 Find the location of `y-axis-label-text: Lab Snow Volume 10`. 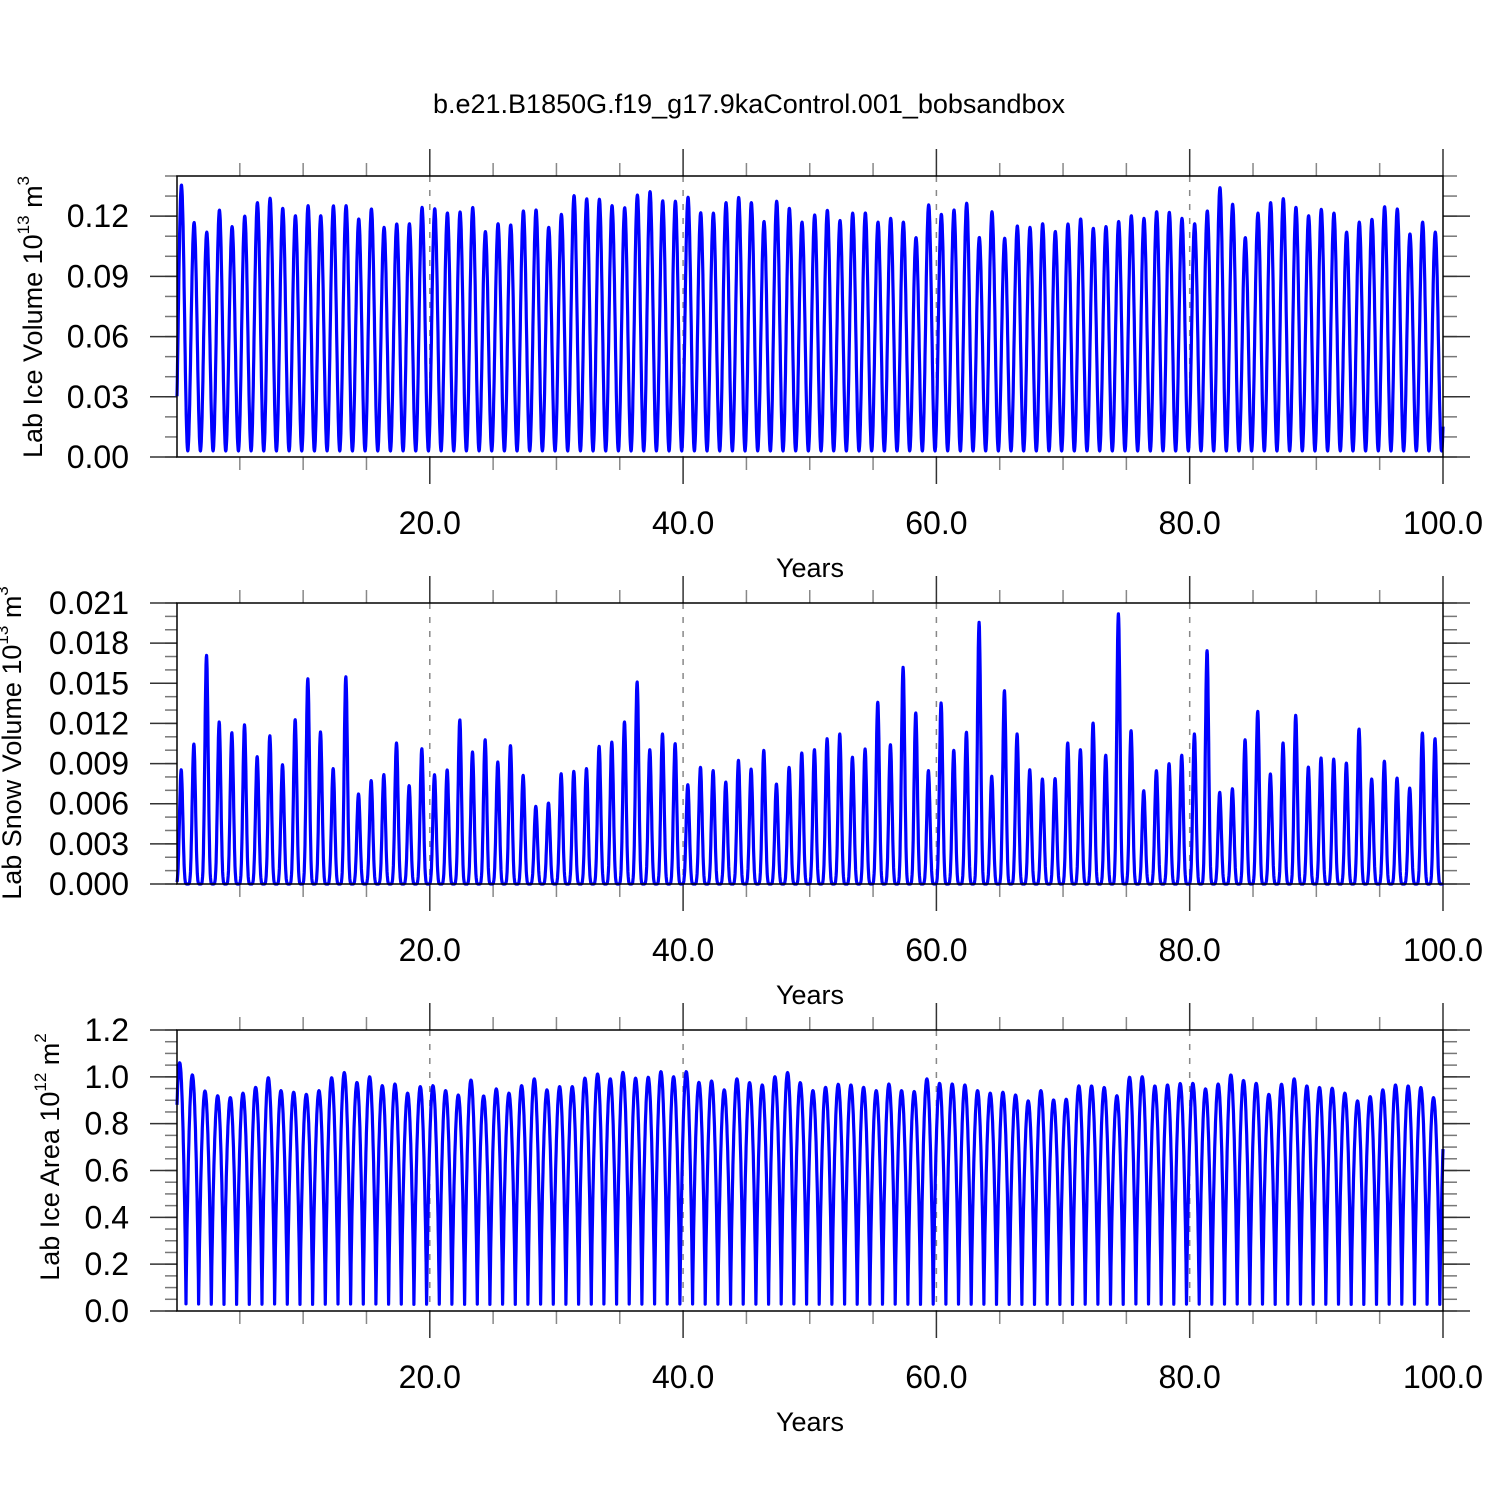

y-axis-label-text: Lab Snow Volume 10 is located at coordinates (13, 772).